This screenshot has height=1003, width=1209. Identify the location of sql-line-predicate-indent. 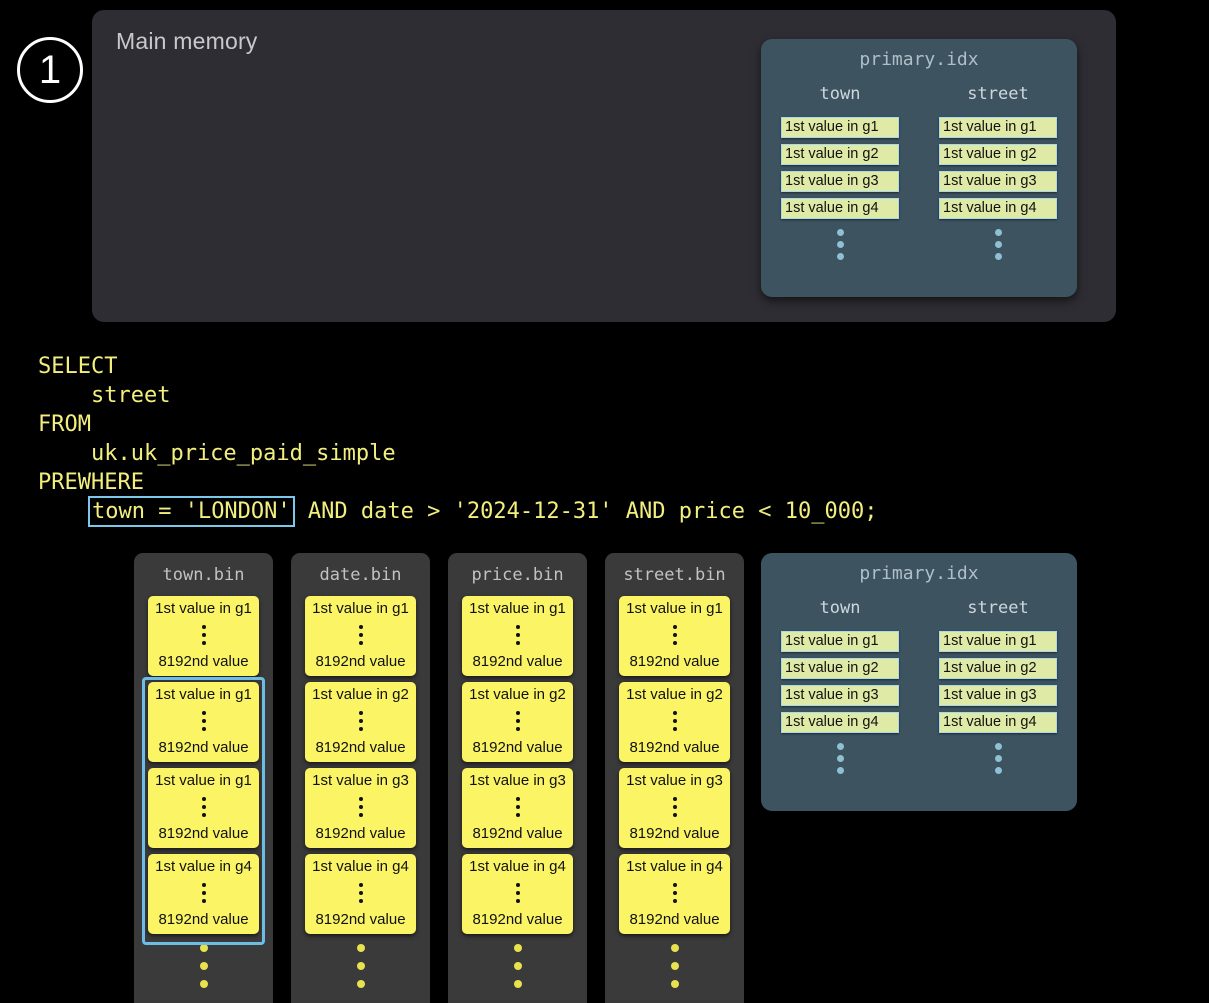
(64, 511).